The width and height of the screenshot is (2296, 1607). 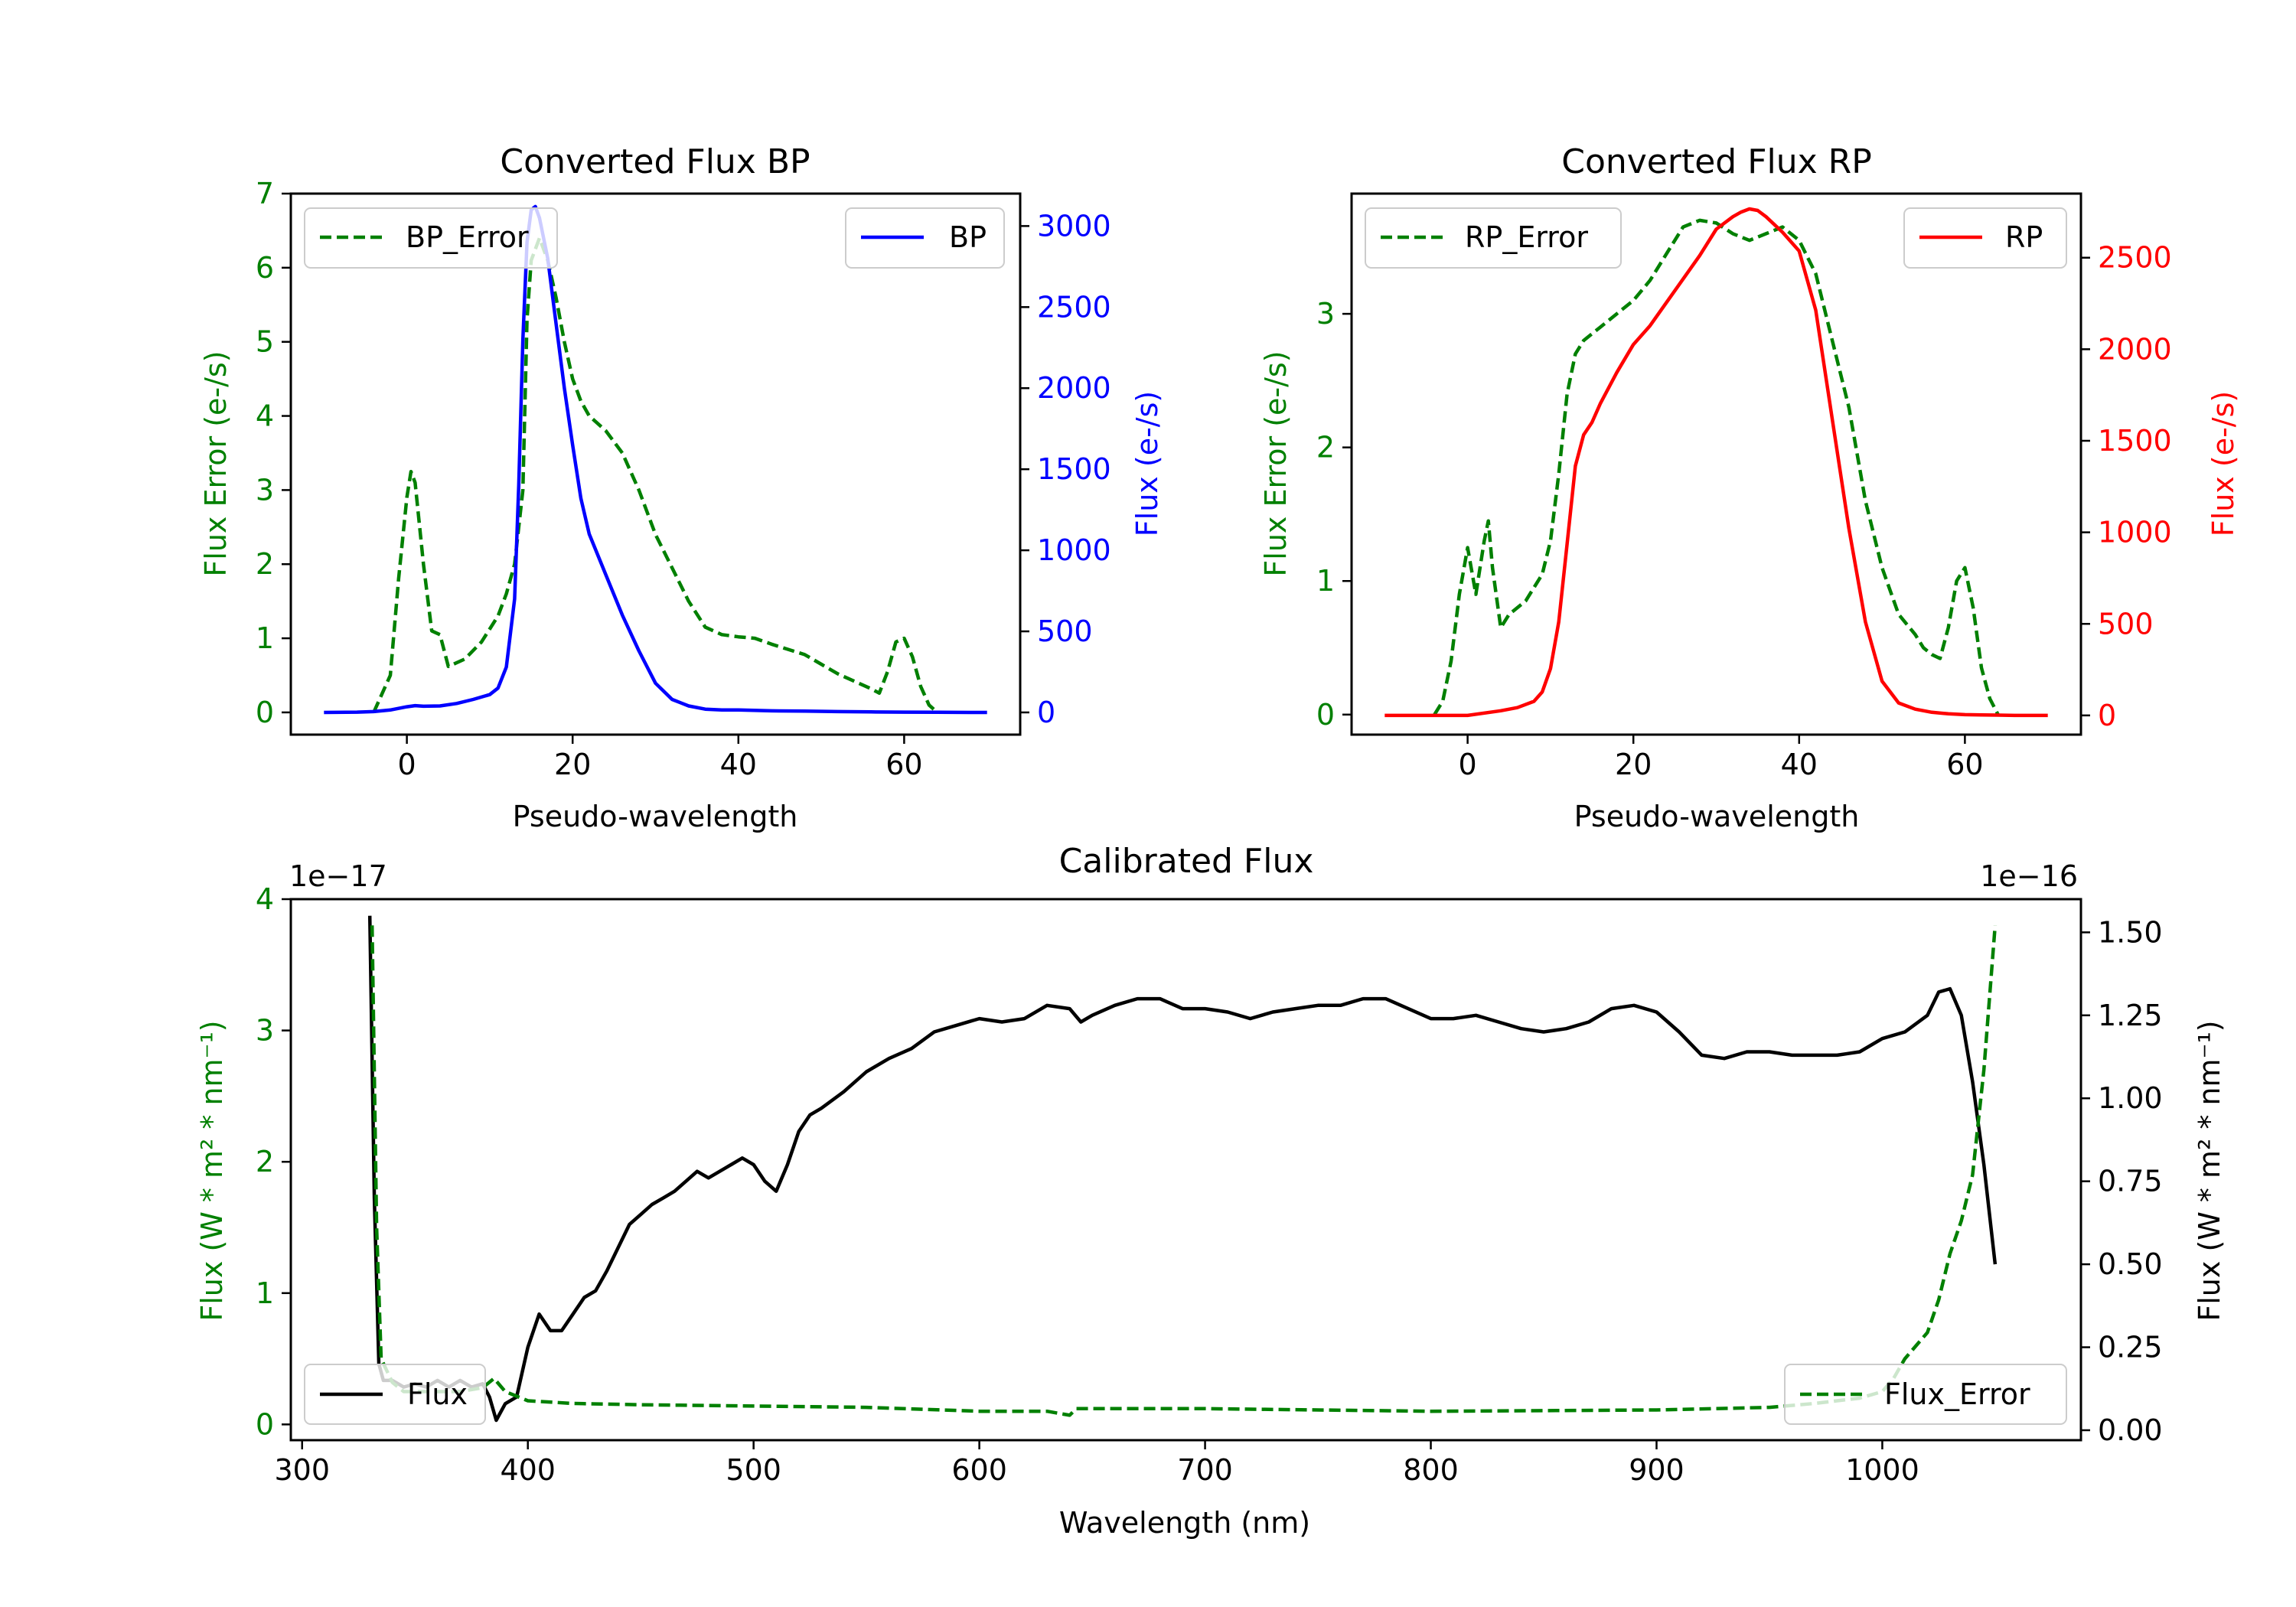 What do you see at coordinates (1957, 1394) in the screenshot?
I see `cal-legend-right-label: Flux_Error` at bounding box center [1957, 1394].